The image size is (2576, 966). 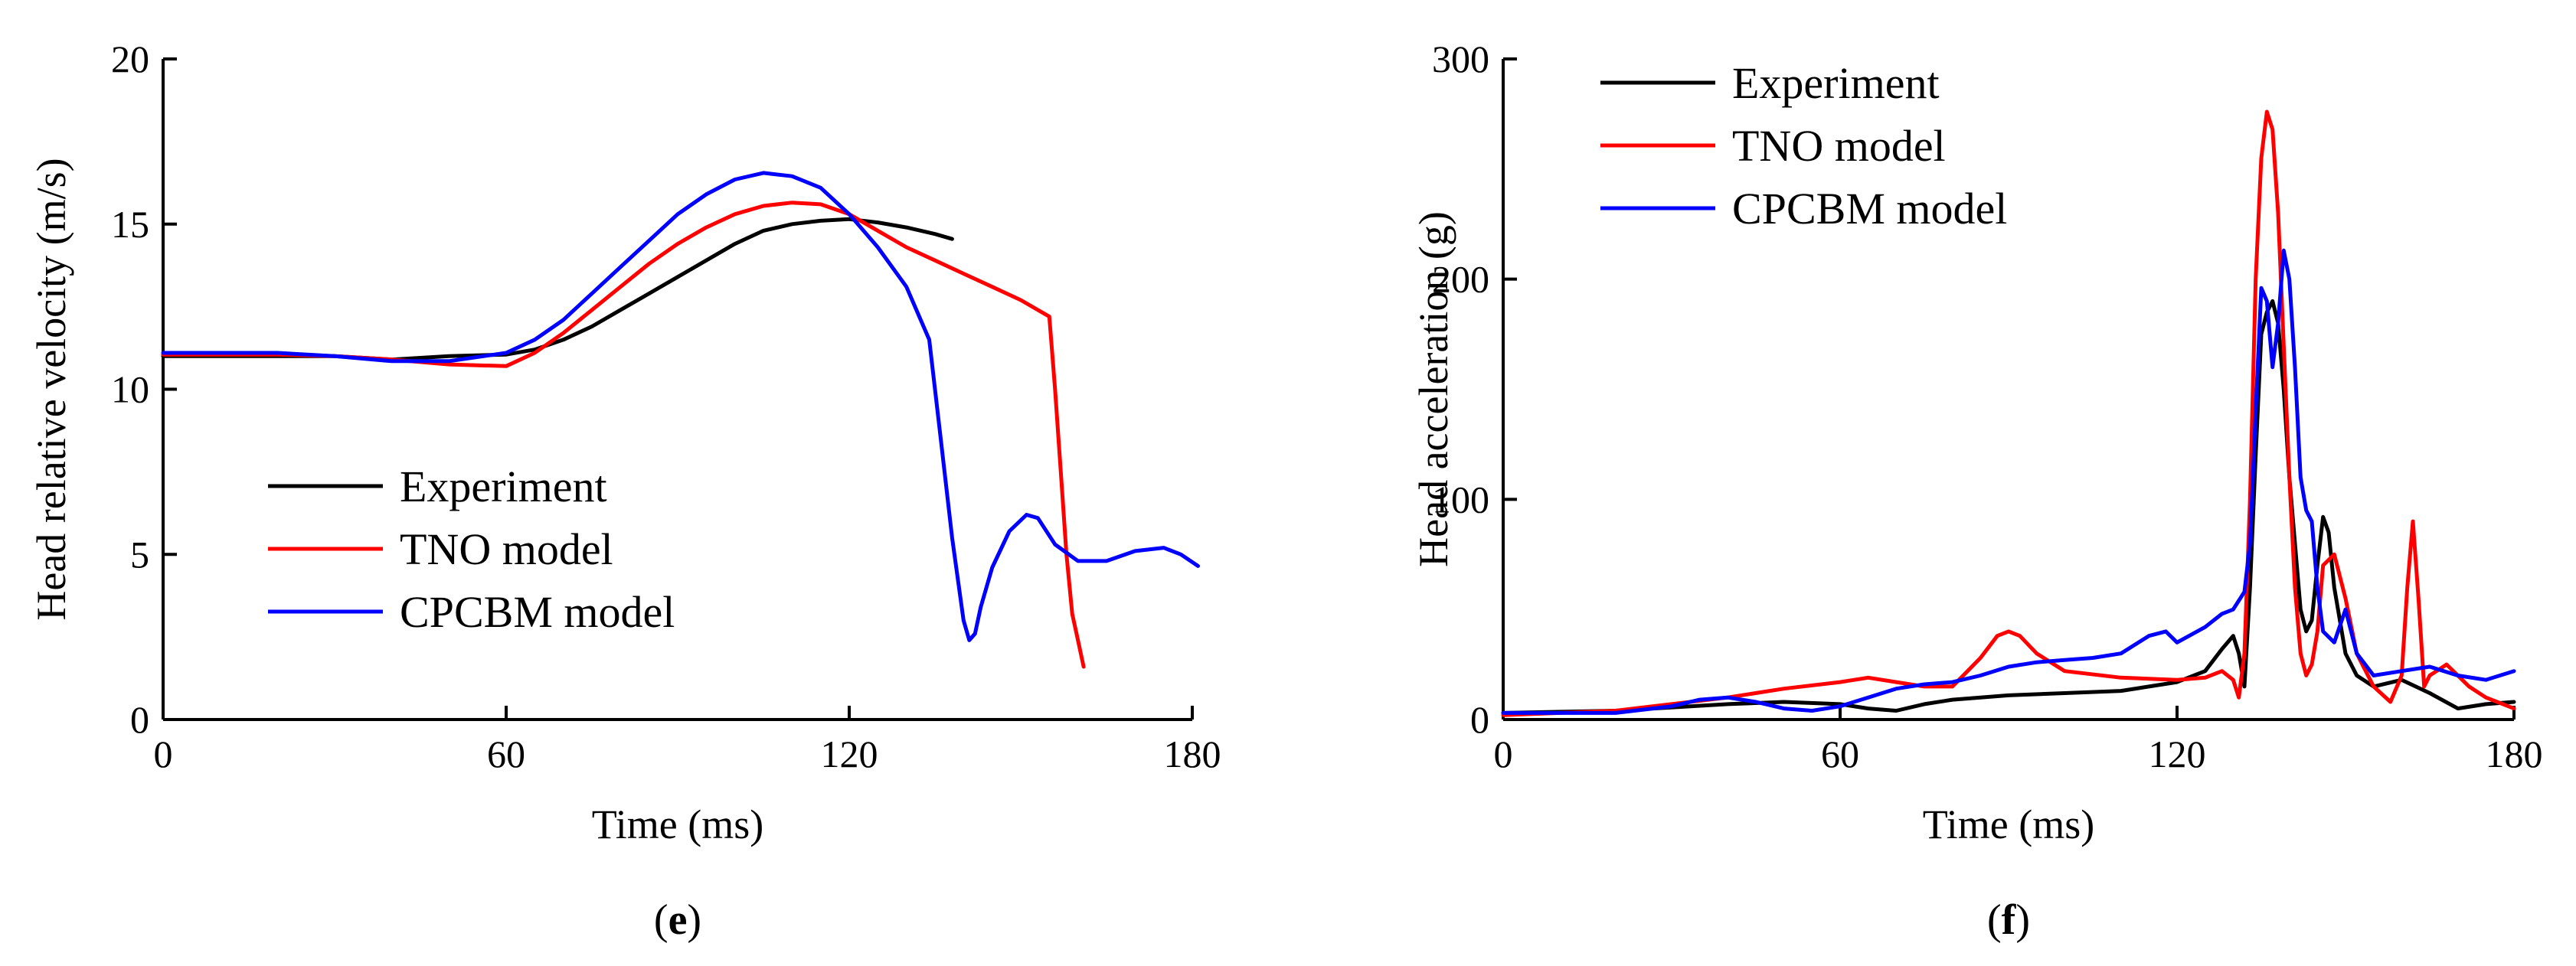 I want to click on y-tick-label: 300, so click(x=1460, y=59).